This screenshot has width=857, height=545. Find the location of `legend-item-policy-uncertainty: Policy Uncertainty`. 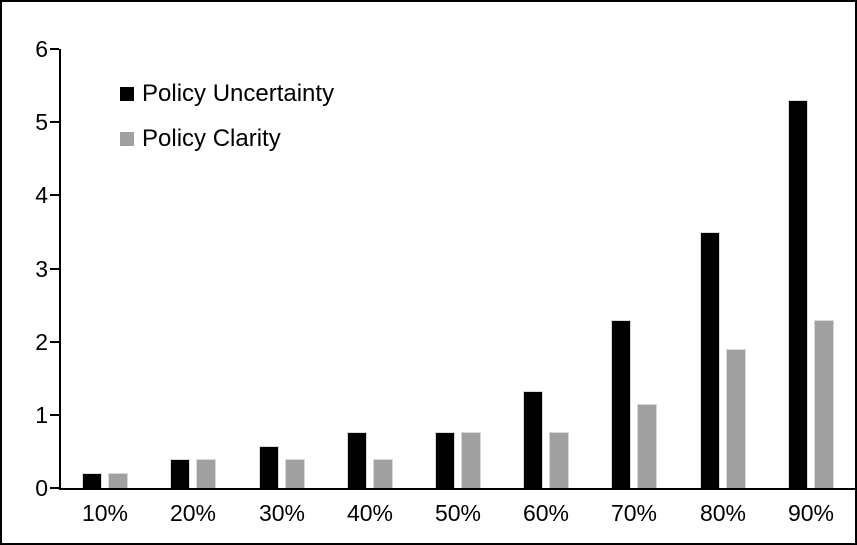

legend-item-policy-uncertainty: Policy Uncertainty is located at coordinates (227, 94).